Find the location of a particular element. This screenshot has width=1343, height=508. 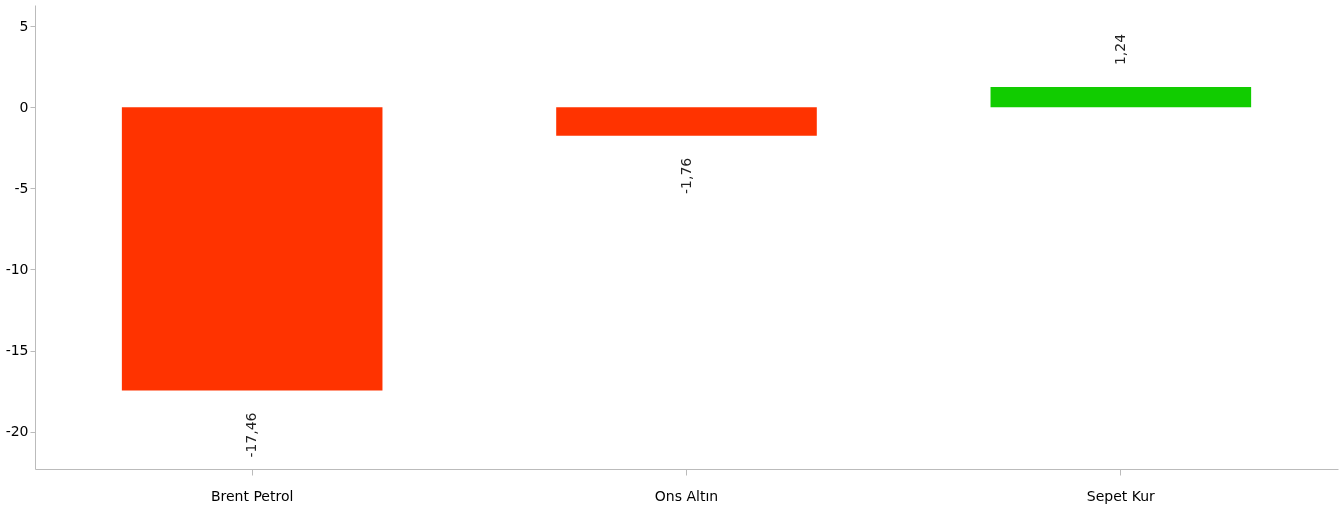

y-tick-label: -5 is located at coordinates (21, 187).